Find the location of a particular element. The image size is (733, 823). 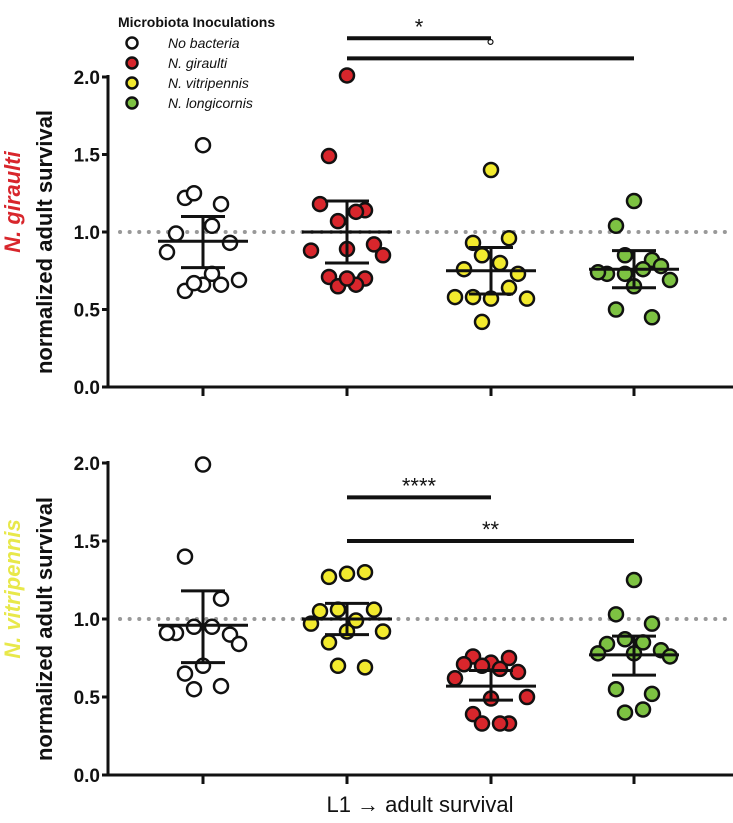

legend-title: Microbiota Inoculations is located at coordinates (196, 22).